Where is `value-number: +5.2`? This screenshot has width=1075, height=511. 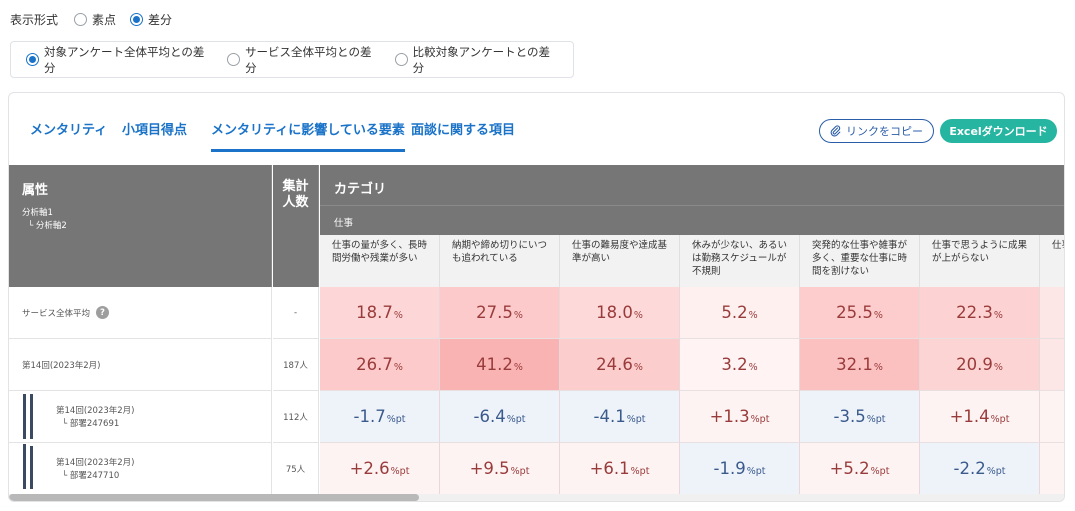
value-number: +5.2 is located at coordinates (849, 468).